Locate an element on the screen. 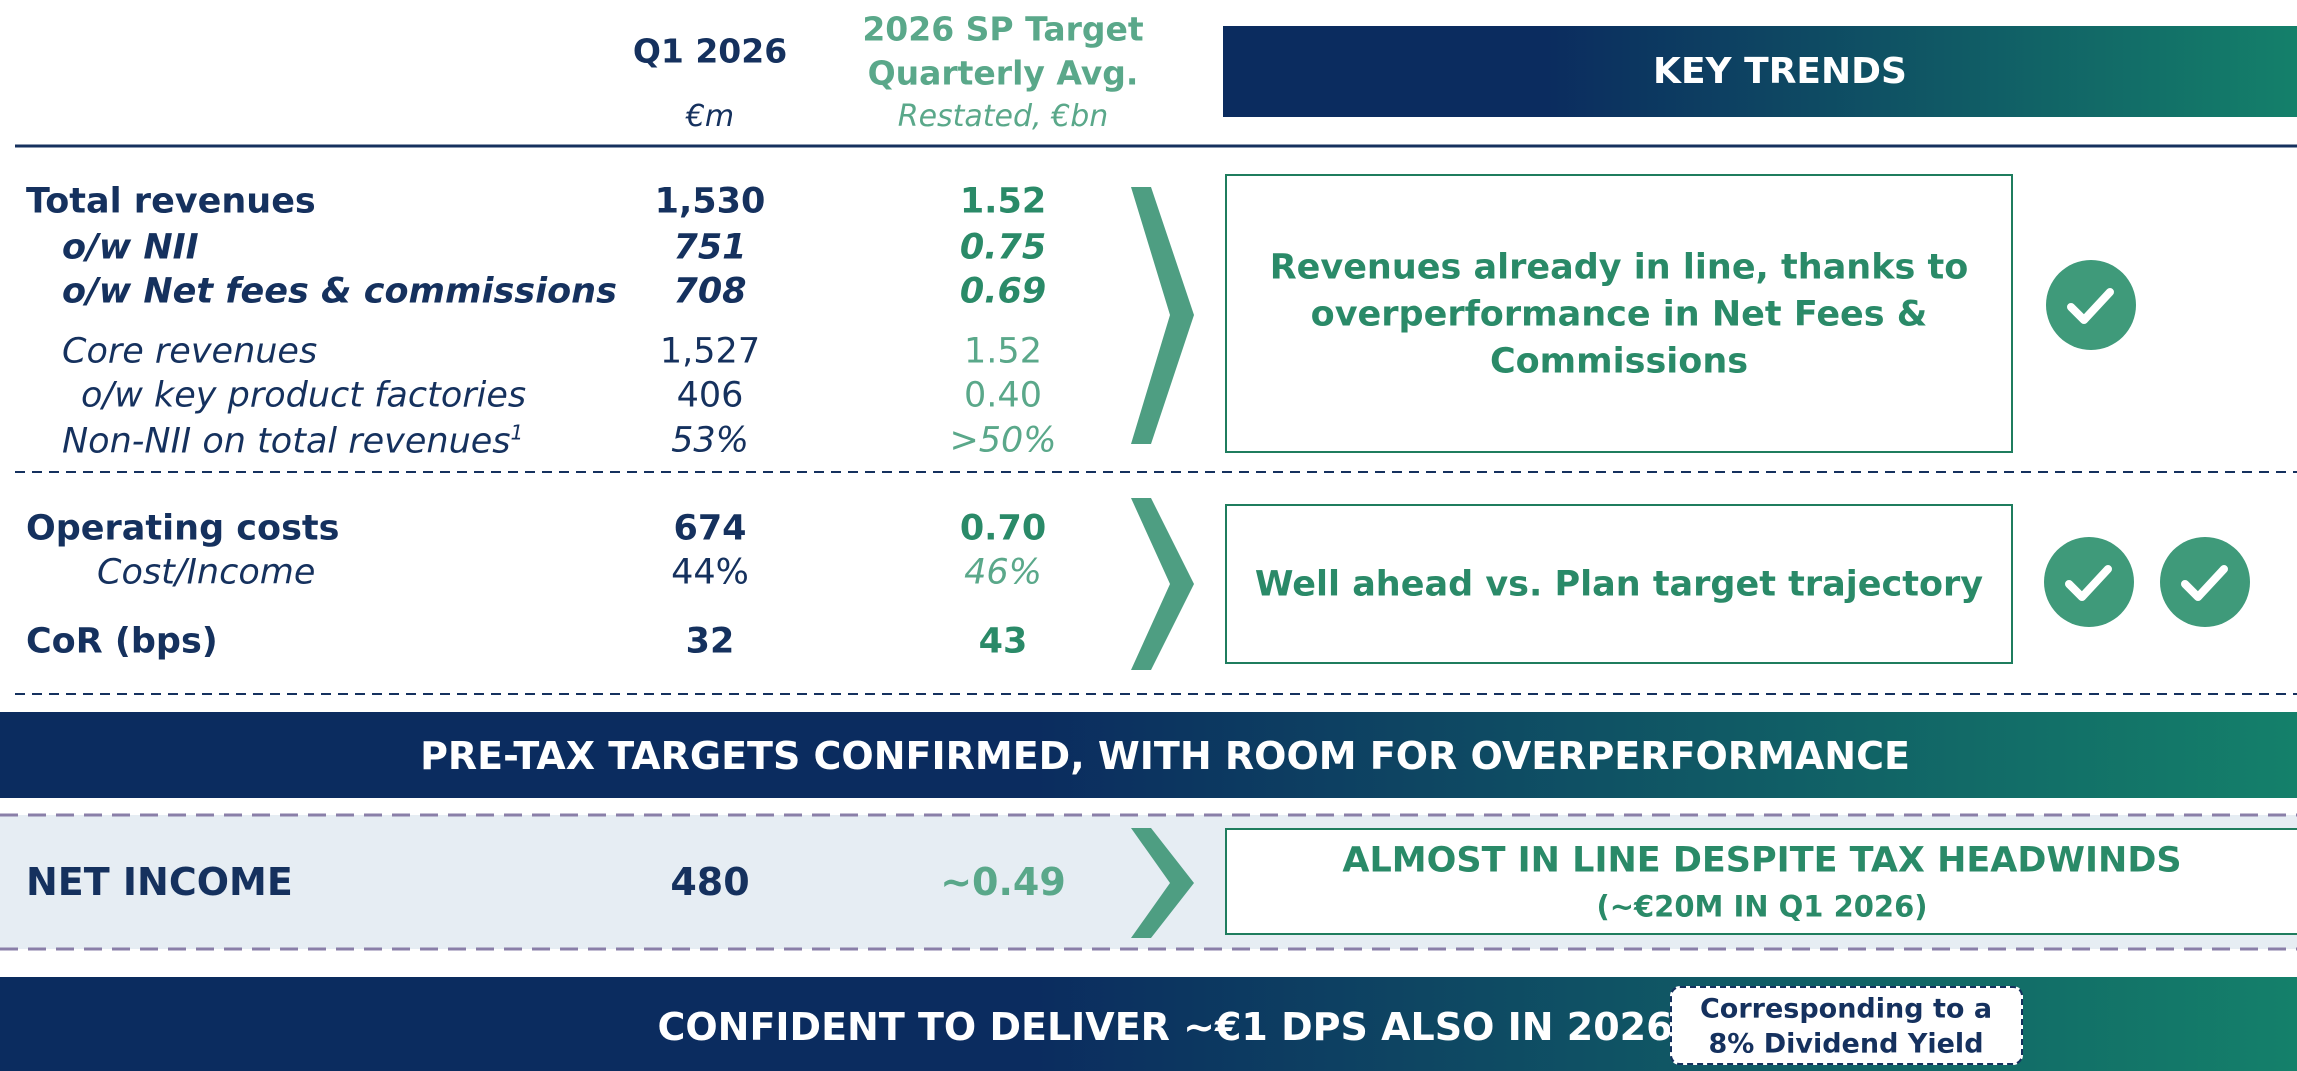 Image resolution: width=2297 pixels, height=1071 pixels. row-label: o/w Net fees & commissions is located at coordinates (339, 291).